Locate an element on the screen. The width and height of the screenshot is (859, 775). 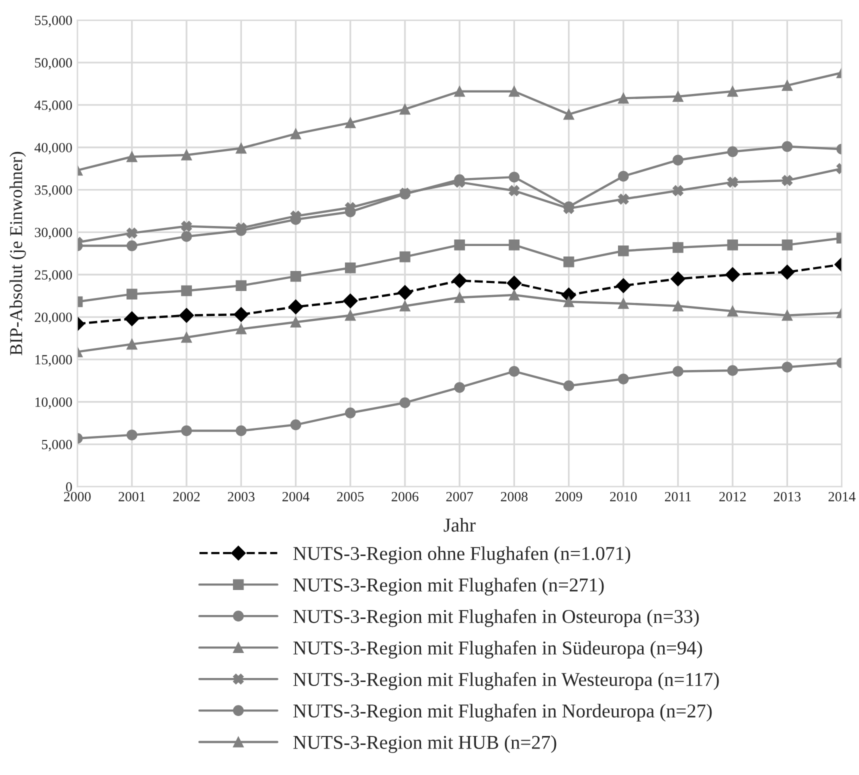
y-tick-label: 15,000 is located at coordinates (53, 360).